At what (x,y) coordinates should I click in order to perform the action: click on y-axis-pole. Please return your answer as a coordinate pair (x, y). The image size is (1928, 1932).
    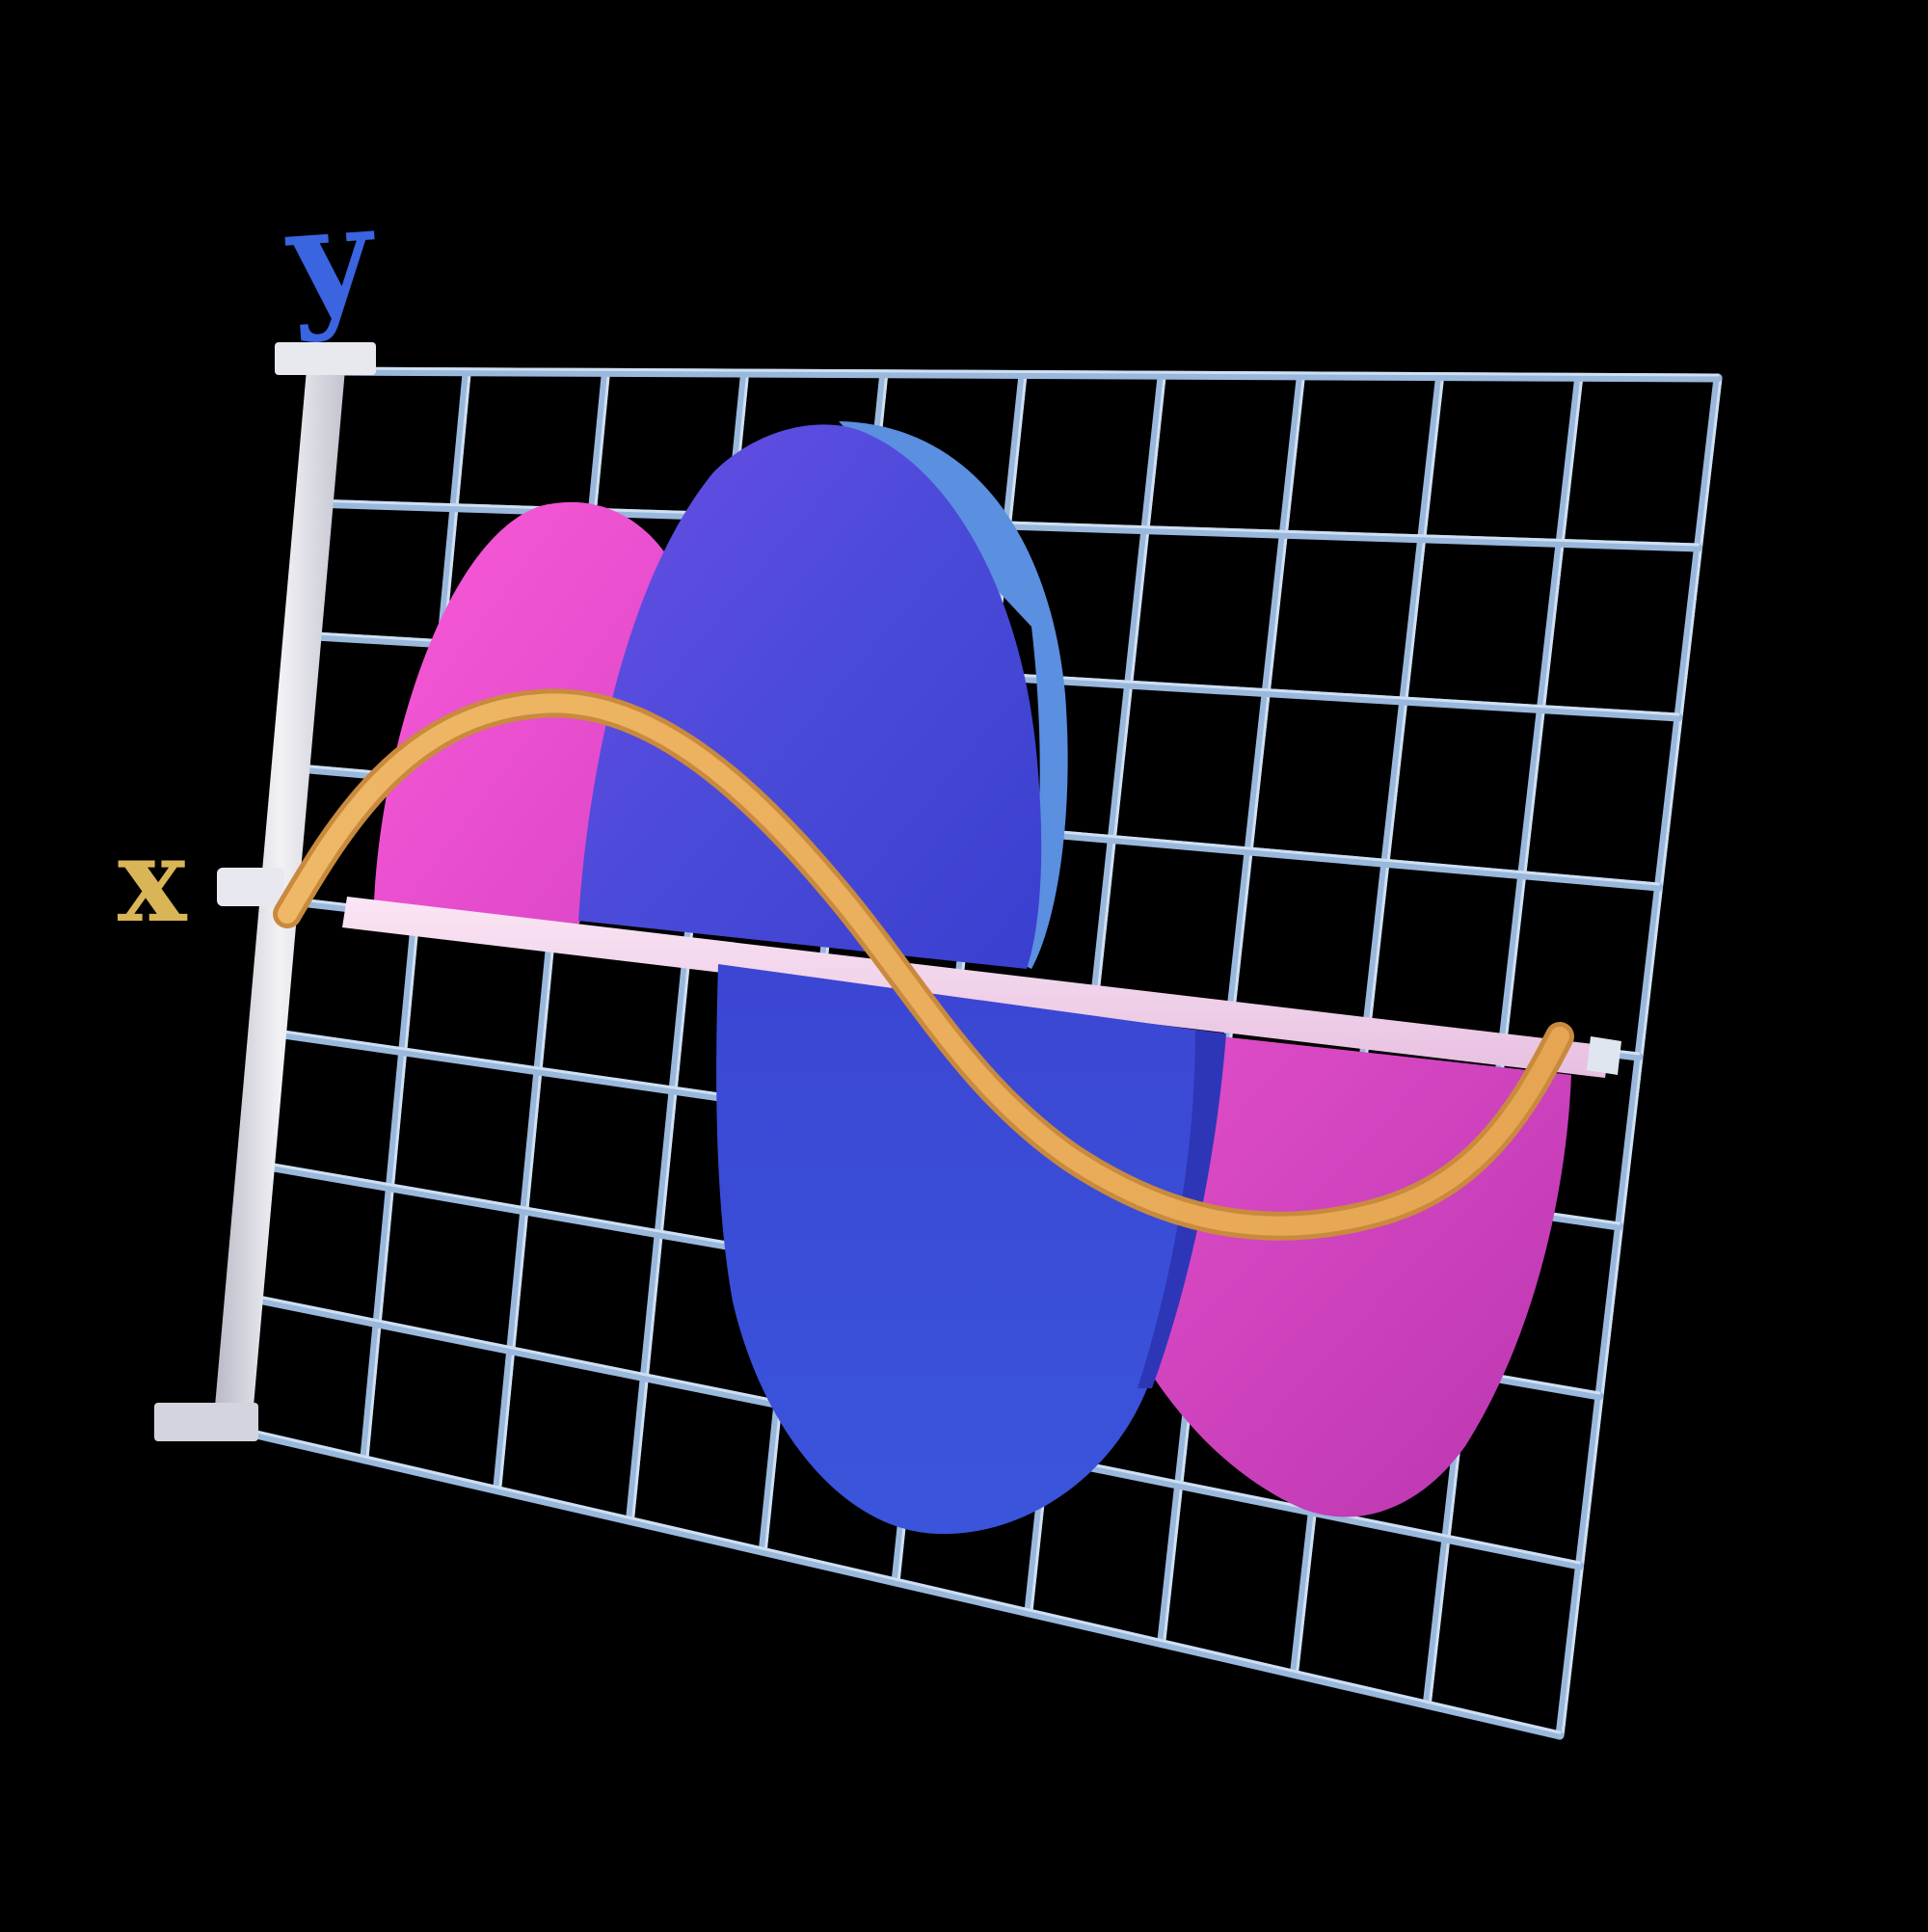
    Looking at the image, I should click on (265, 892).